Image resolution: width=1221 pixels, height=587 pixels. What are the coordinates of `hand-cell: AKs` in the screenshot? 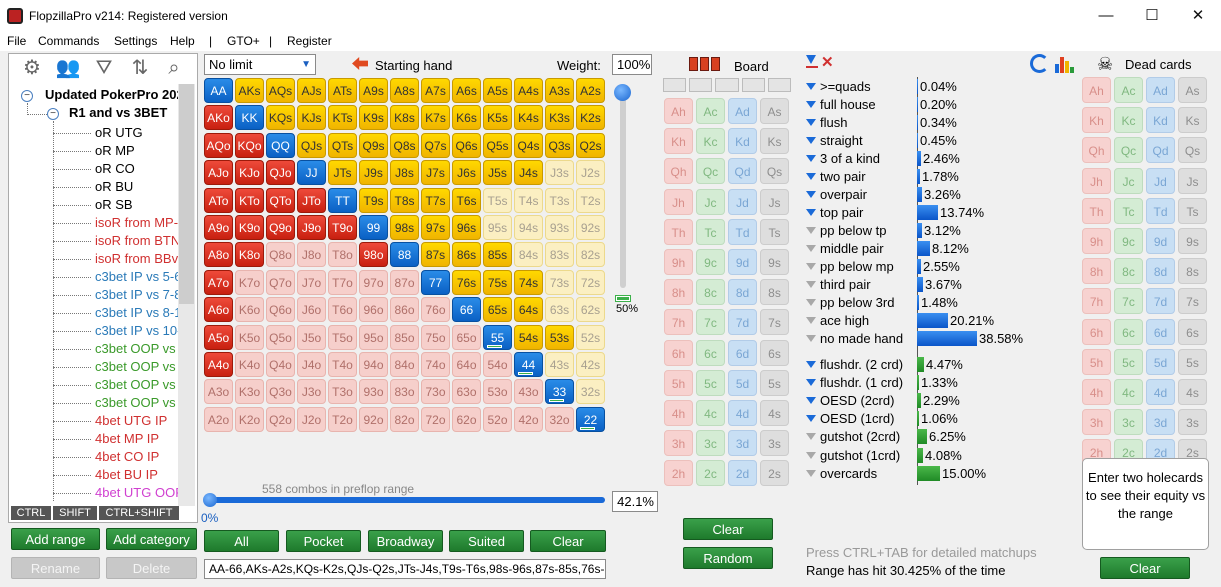 It's located at (249, 90).